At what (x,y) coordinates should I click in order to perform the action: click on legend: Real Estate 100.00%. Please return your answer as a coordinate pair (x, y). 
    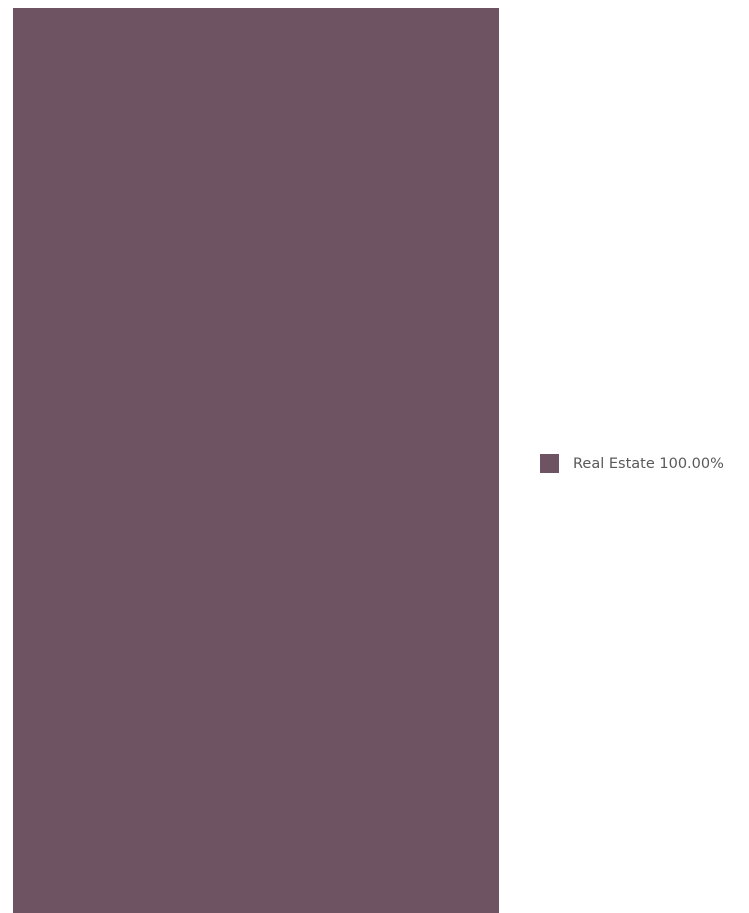
    Looking at the image, I should click on (632, 463).